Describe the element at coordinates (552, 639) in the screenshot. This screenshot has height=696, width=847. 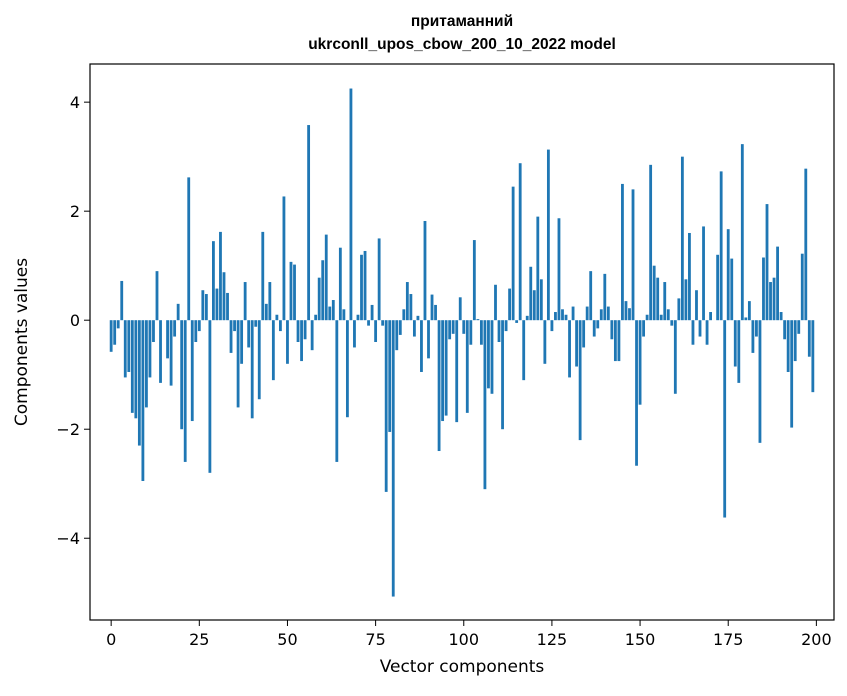
I see `x-tick-label: 125` at that location.